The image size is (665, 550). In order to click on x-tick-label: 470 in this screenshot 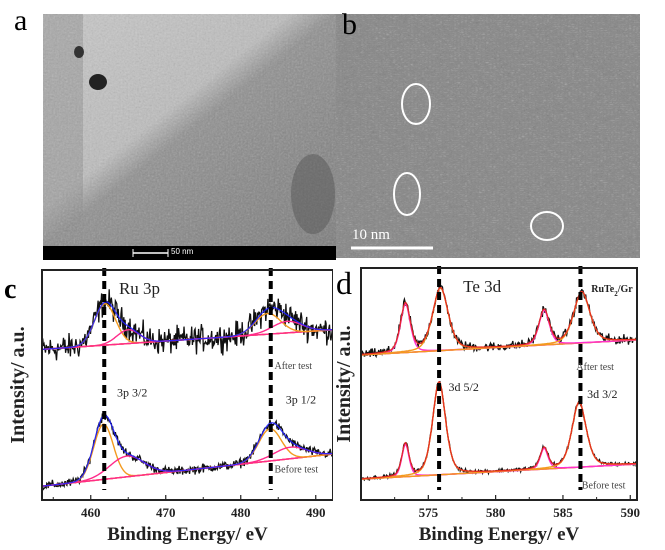, I will do `click(166, 512)`.